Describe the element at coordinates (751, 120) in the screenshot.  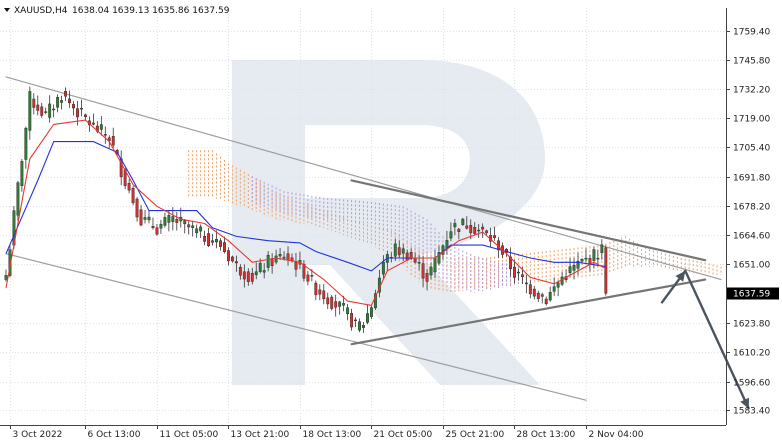
I see `price-tick-label: 1719.00` at that location.